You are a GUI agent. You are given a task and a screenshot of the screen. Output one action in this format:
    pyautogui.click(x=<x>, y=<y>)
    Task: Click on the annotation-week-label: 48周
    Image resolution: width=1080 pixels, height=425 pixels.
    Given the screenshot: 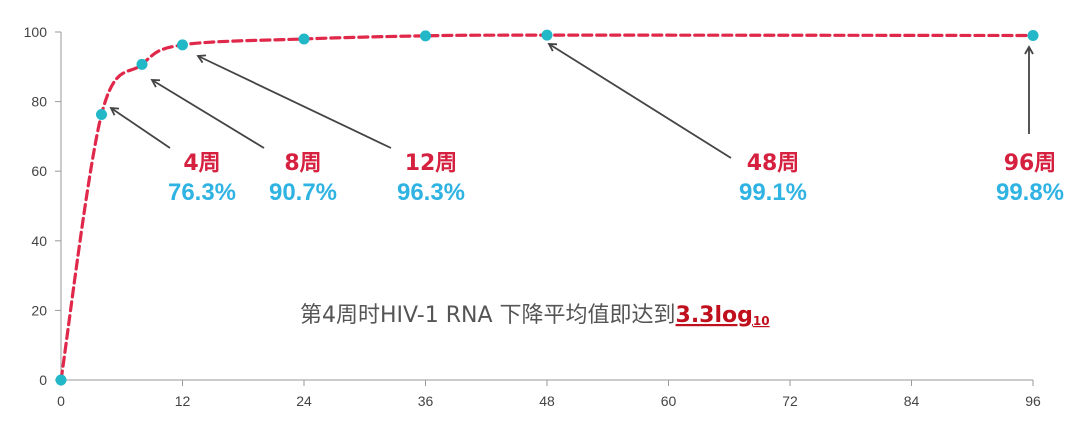 What is the action you would take?
    pyautogui.click(x=773, y=163)
    